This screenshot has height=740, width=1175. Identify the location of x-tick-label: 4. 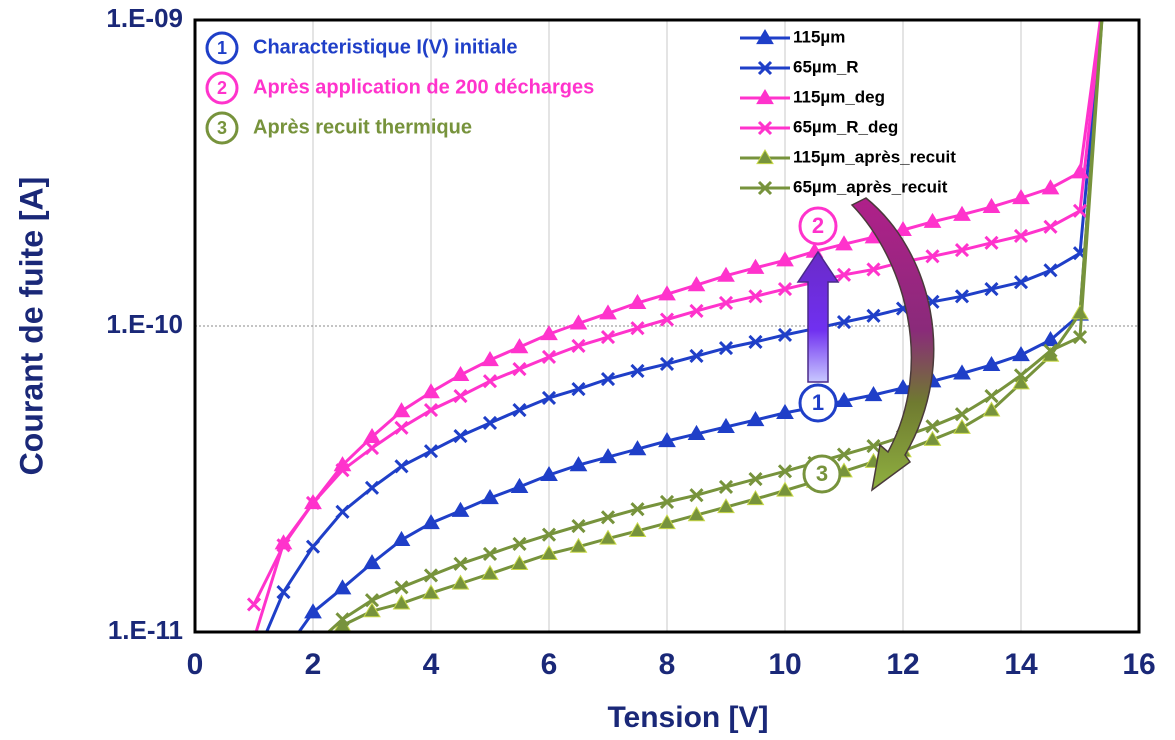
(431, 664).